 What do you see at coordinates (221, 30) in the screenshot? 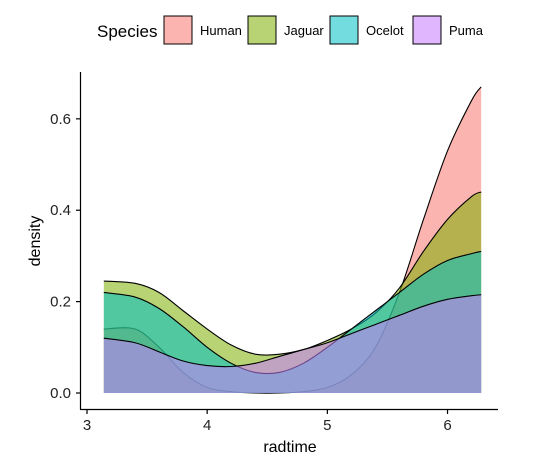
I see `legend-label-human: Human` at bounding box center [221, 30].